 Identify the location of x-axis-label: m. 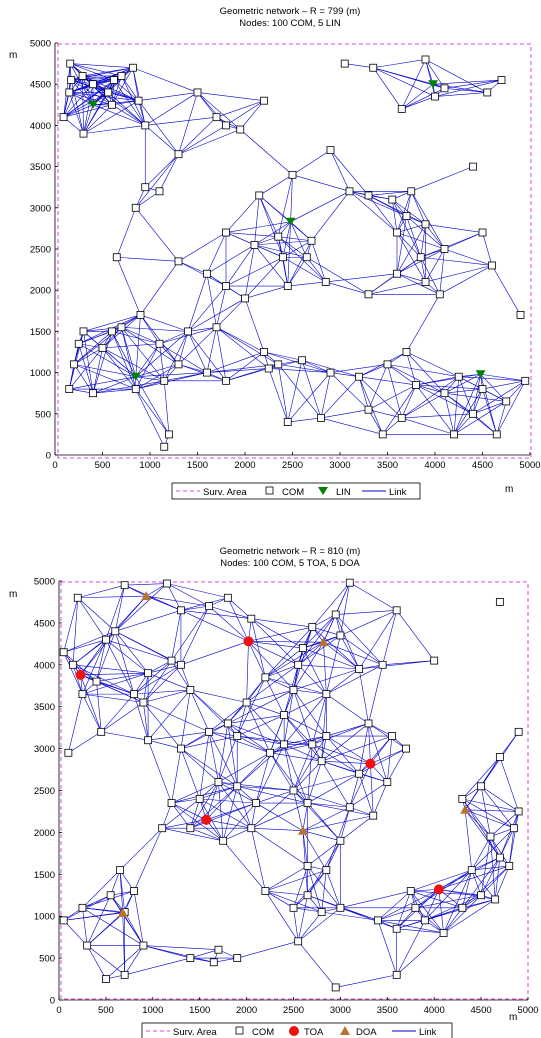
(509, 489).